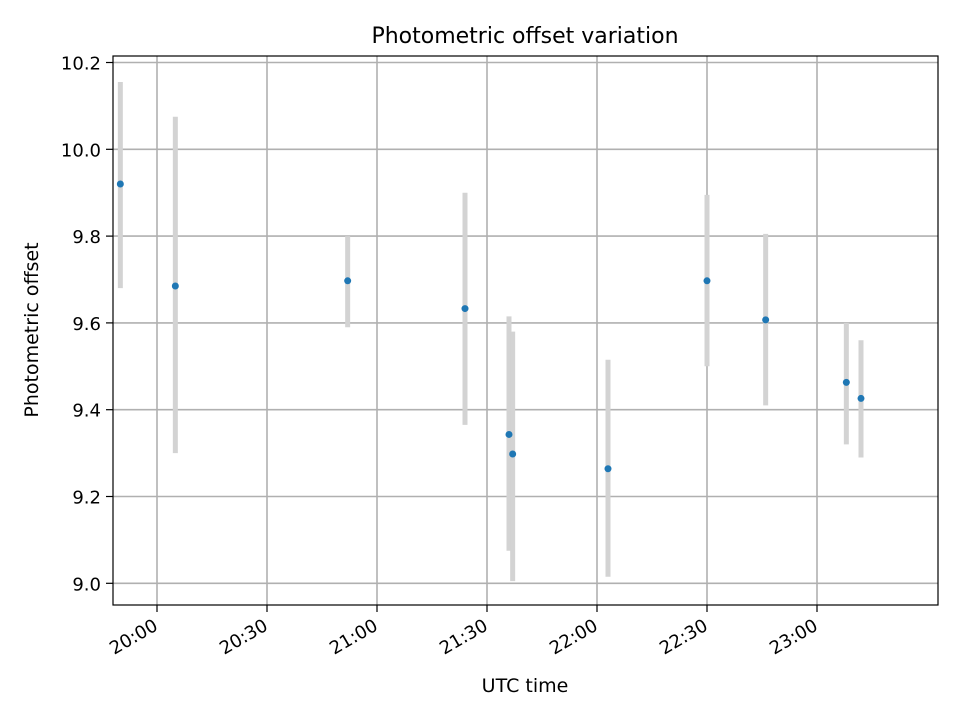 This screenshot has height=720, width=960. Describe the element at coordinates (86, 411) in the screenshot. I see `y-tick-label: 9.4` at that location.